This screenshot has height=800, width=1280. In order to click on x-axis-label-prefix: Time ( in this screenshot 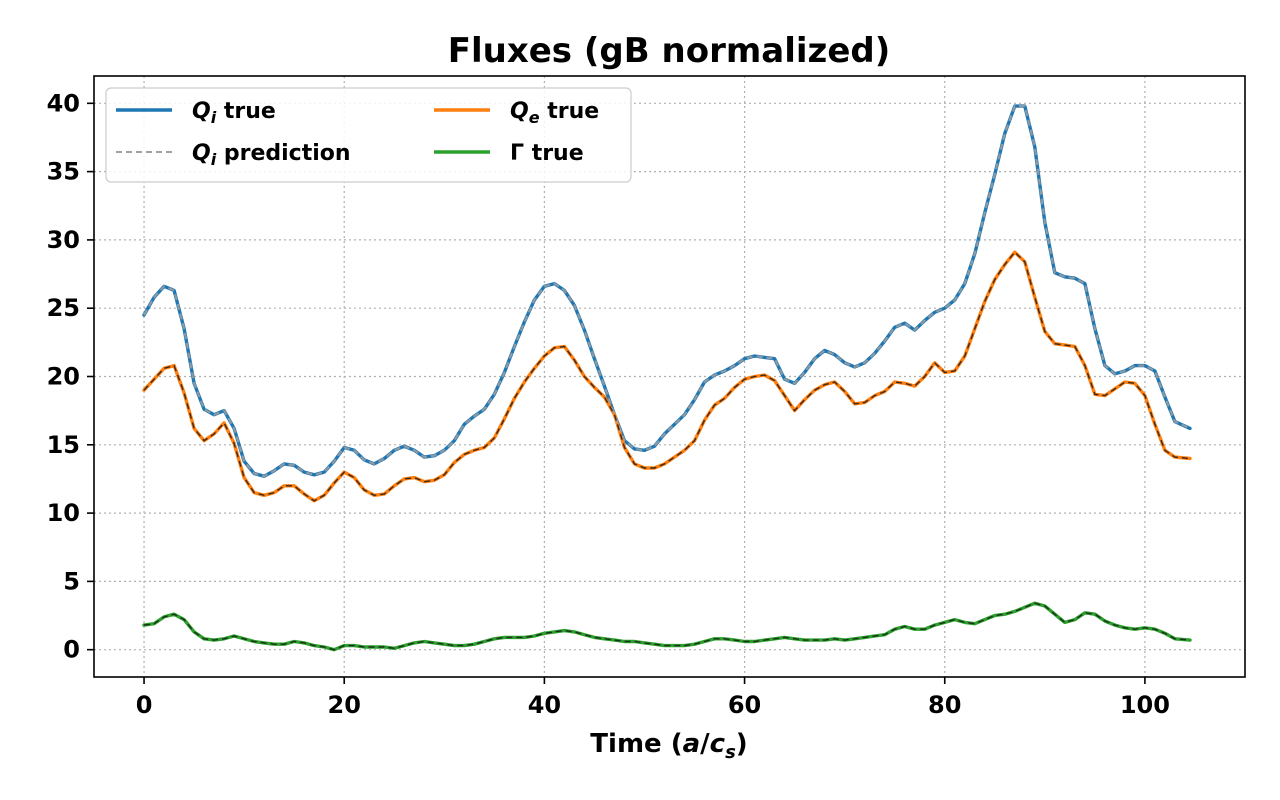, I will do `click(636, 744)`.